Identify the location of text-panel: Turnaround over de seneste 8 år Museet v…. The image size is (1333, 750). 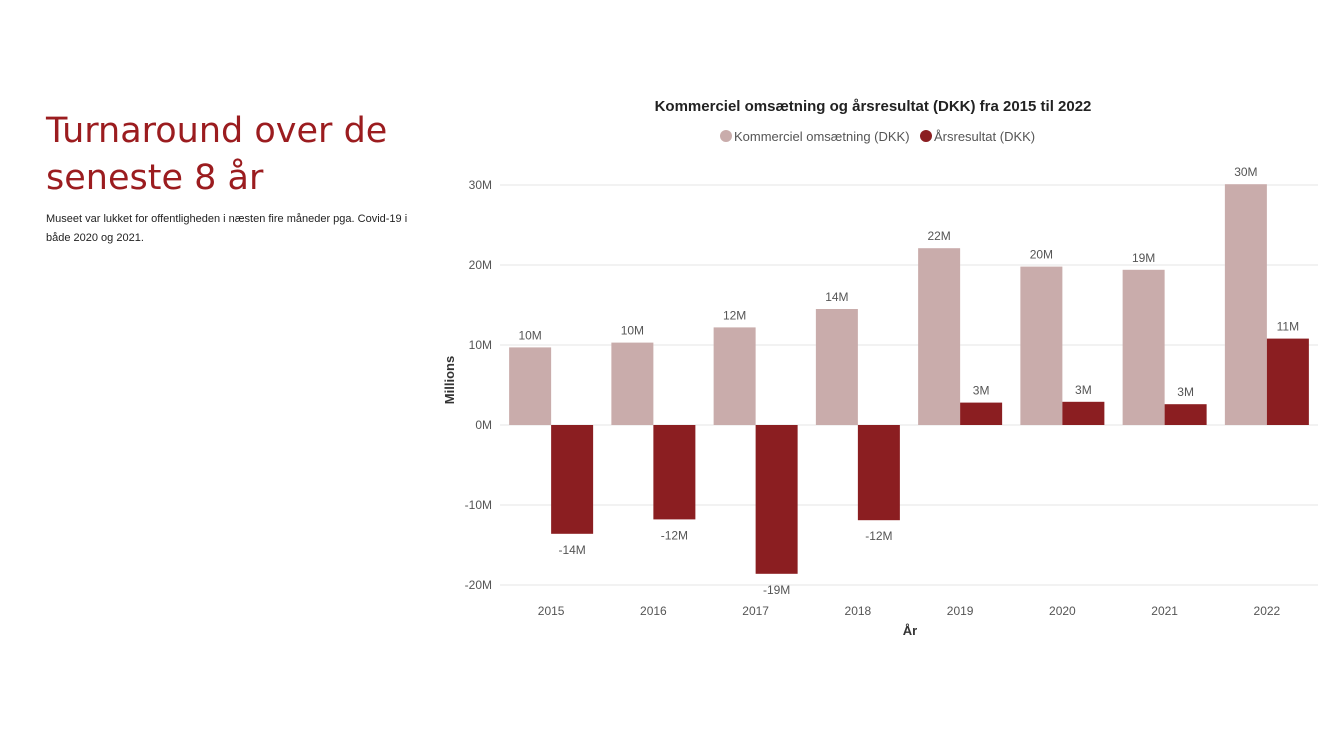
(236, 178).